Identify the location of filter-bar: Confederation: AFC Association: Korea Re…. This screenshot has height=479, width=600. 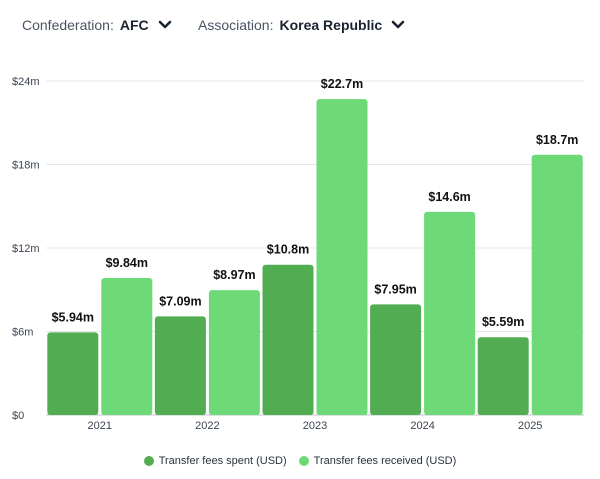
(300, 26).